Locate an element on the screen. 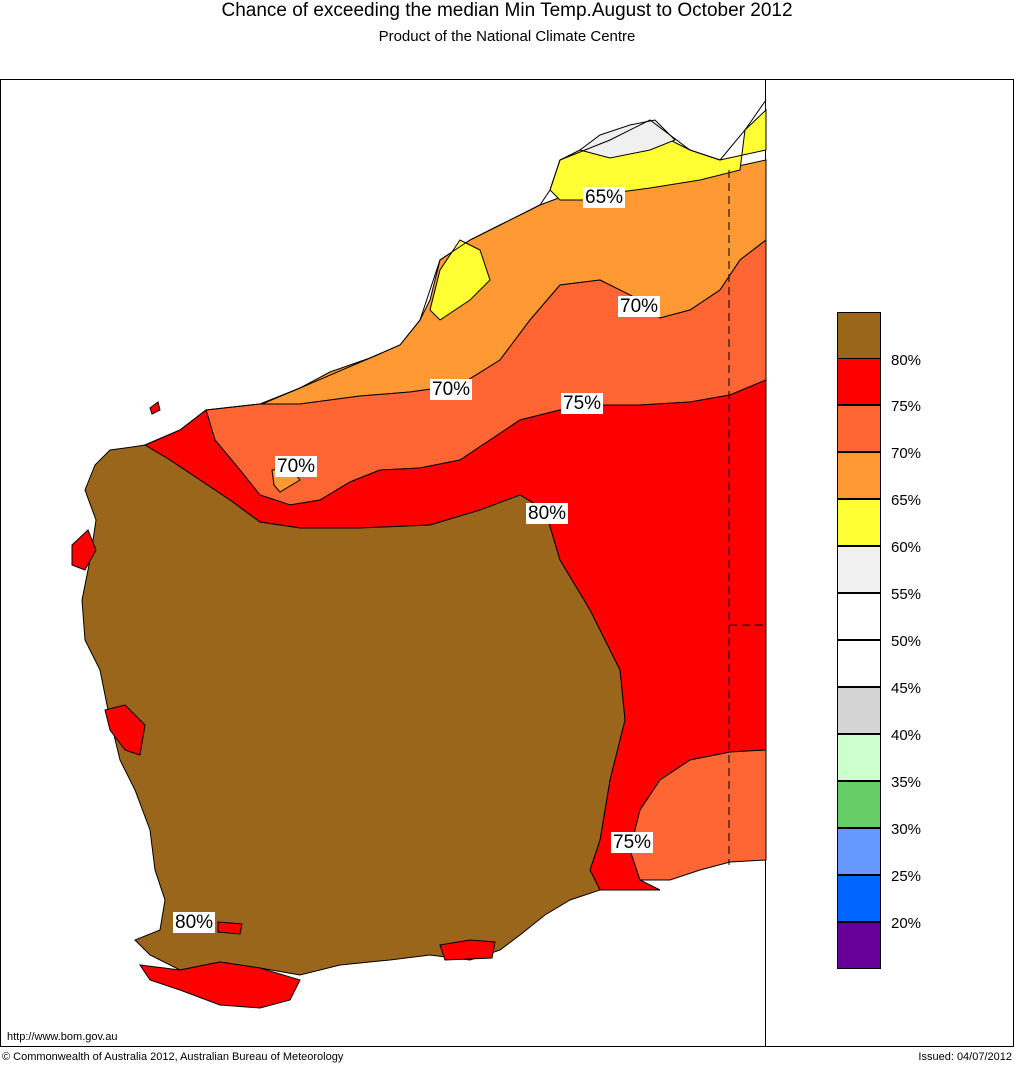 This screenshot has height=1066, width=1014. state-border is located at coordinates (747, 517).